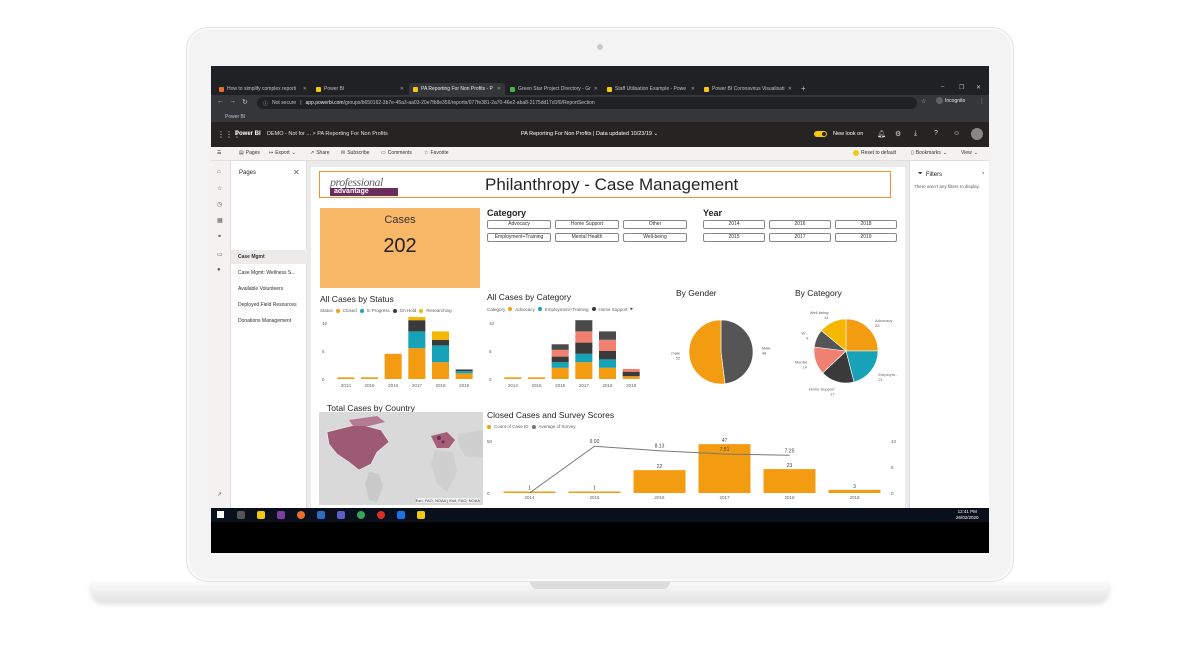 Image resolution: width=1200 pixels, height=659 pixels. I want to click on view-button: View ⌄, so click(969, 153).